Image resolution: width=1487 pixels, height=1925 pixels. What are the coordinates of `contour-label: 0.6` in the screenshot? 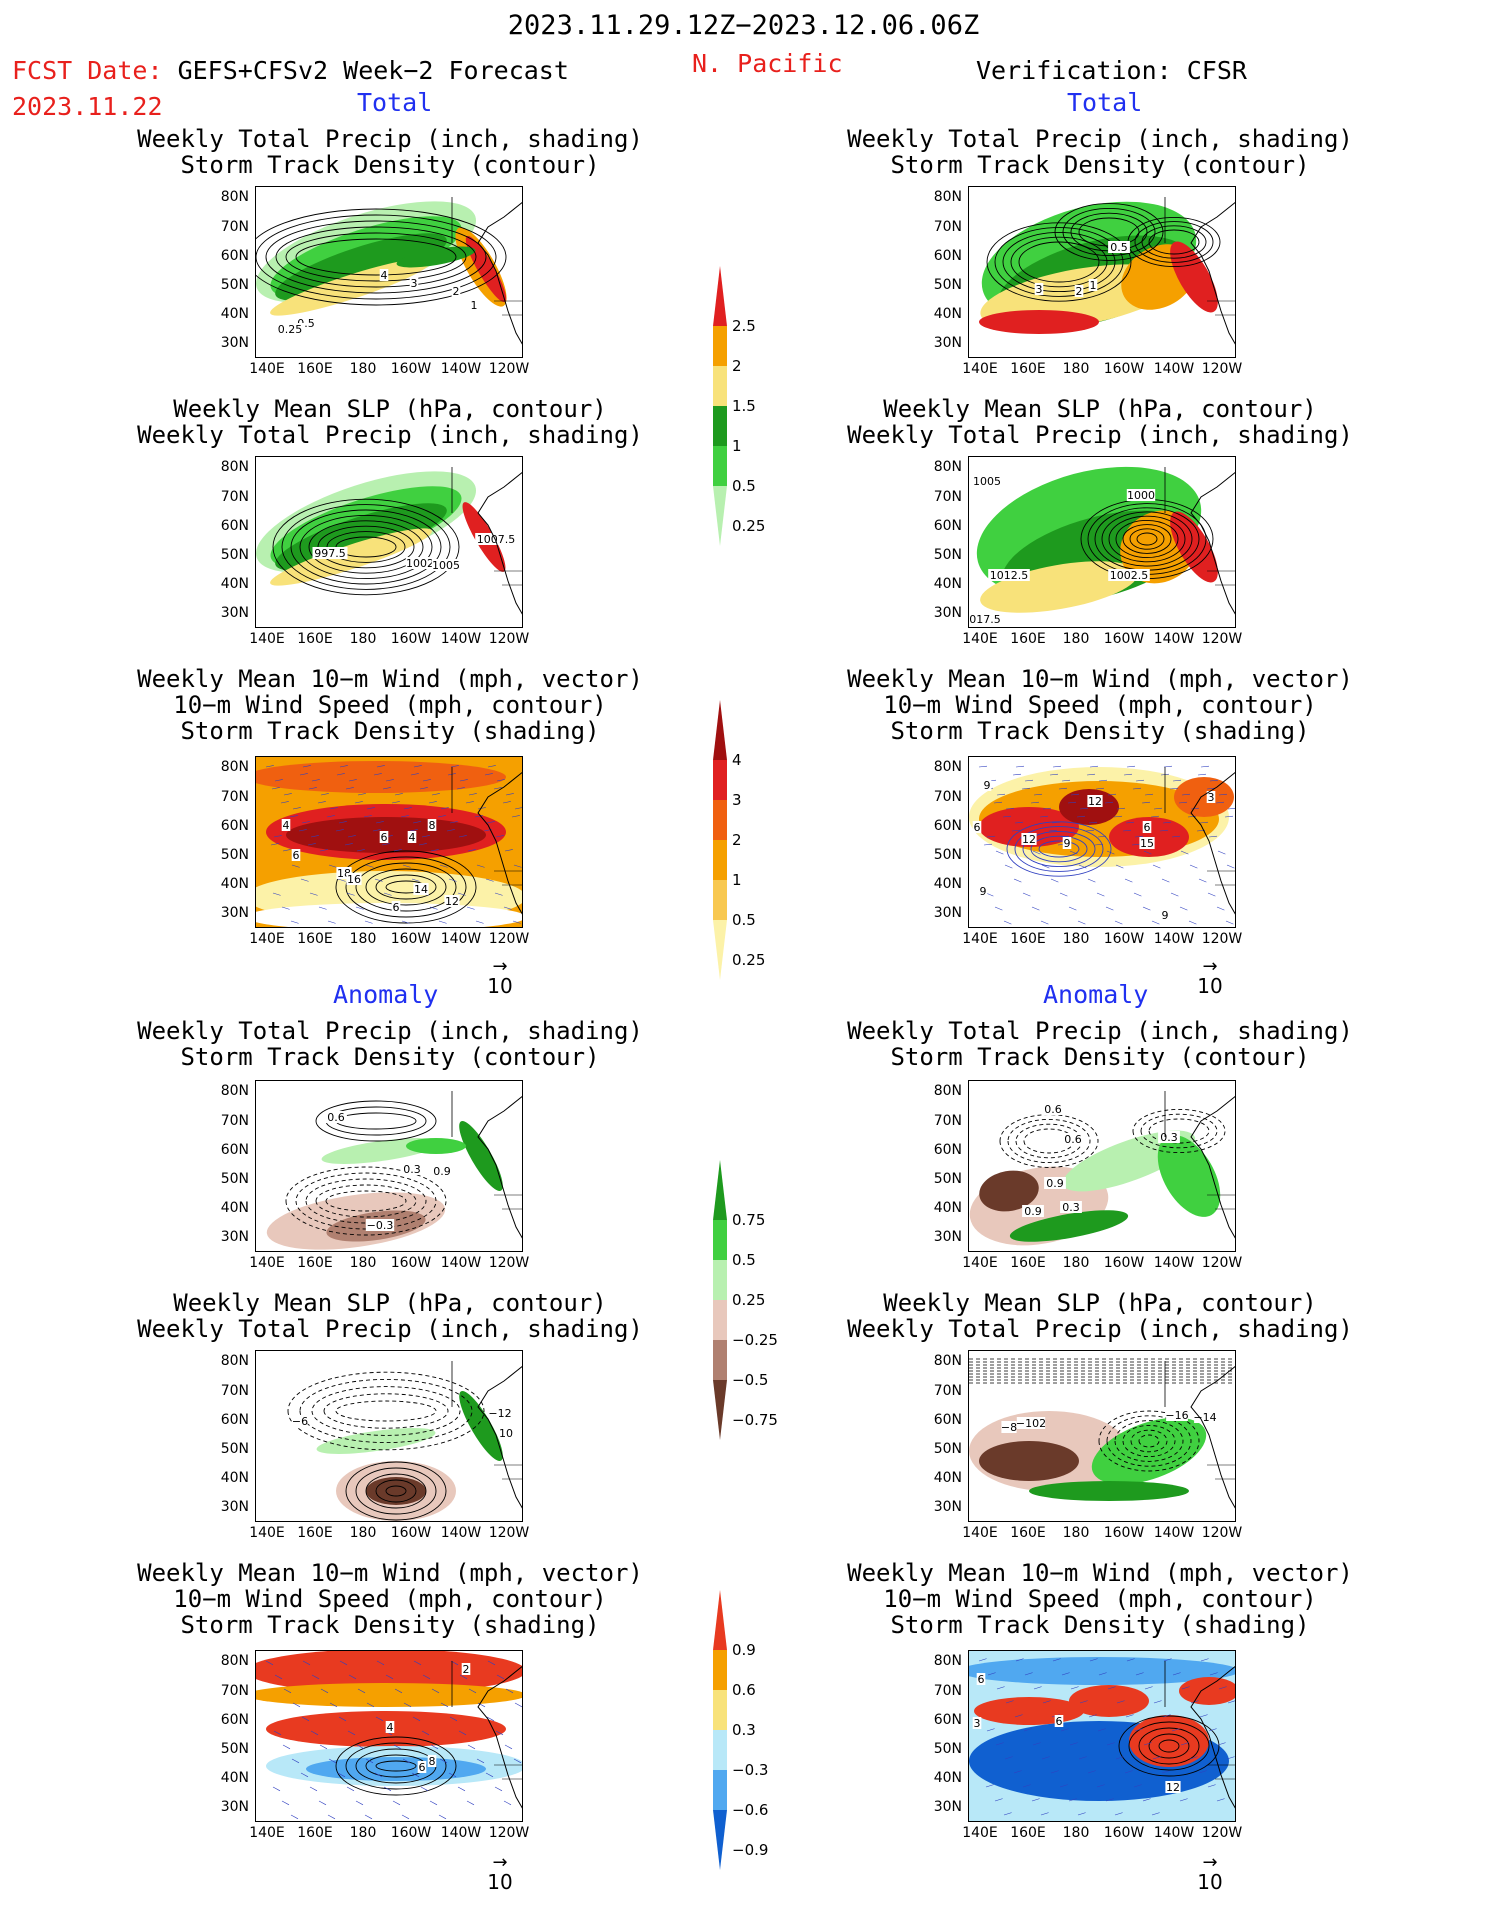 It's located at (1073, 1139).